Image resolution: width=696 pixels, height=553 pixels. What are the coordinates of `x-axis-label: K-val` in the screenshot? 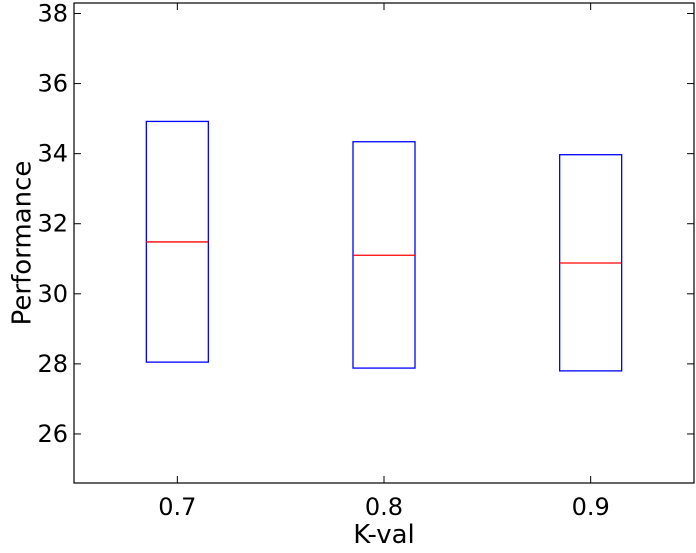 It's located at (384, 535).